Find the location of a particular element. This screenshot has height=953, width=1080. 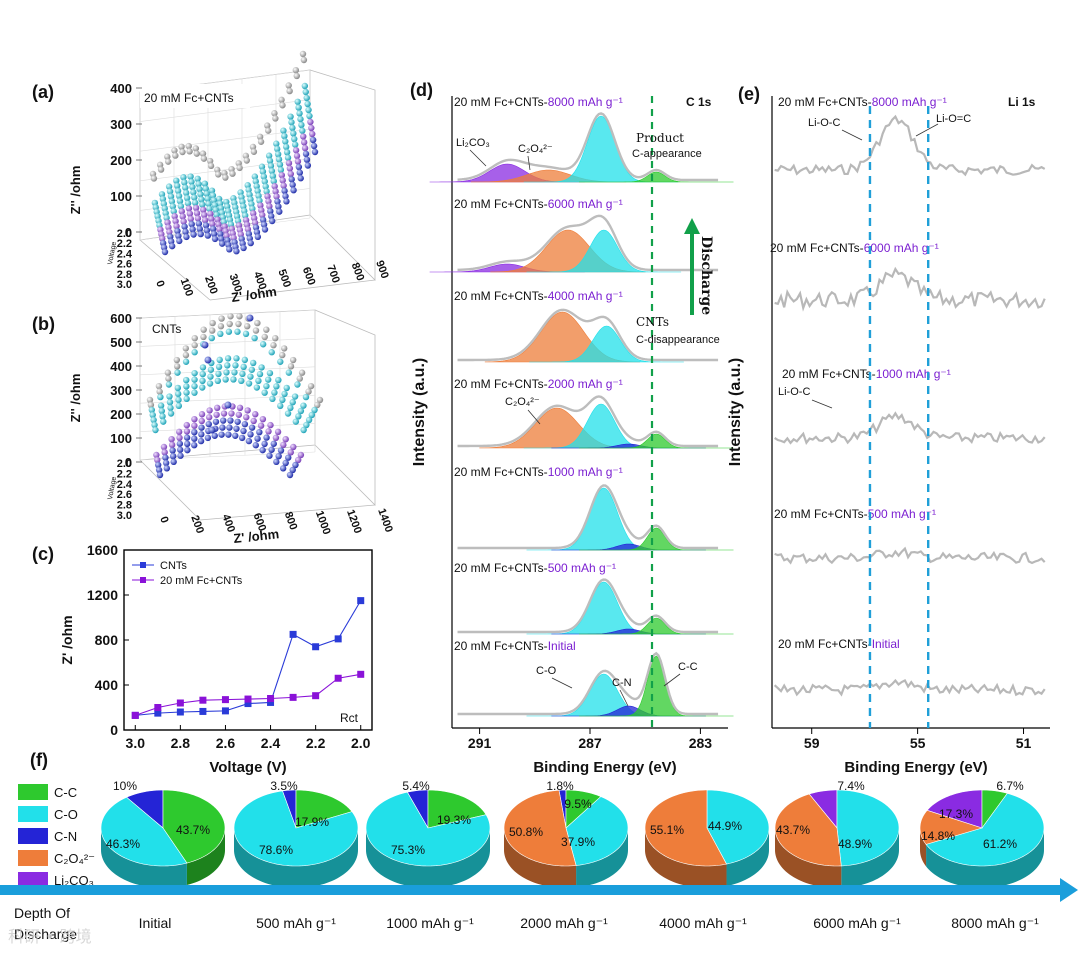

panel-d-spectrum-label: 20 mM Fc+CNTs-4000 mAh g⁻¹ is located at coordinates (538, 296).